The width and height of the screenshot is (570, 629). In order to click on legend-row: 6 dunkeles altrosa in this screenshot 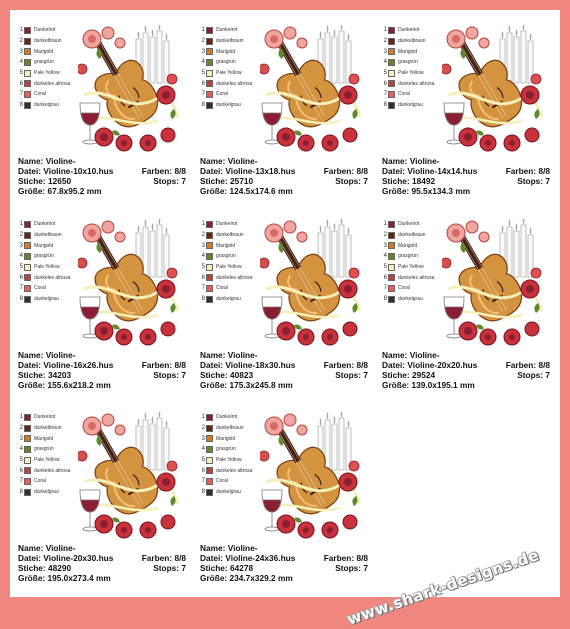, I will do `click(240, 470)`.